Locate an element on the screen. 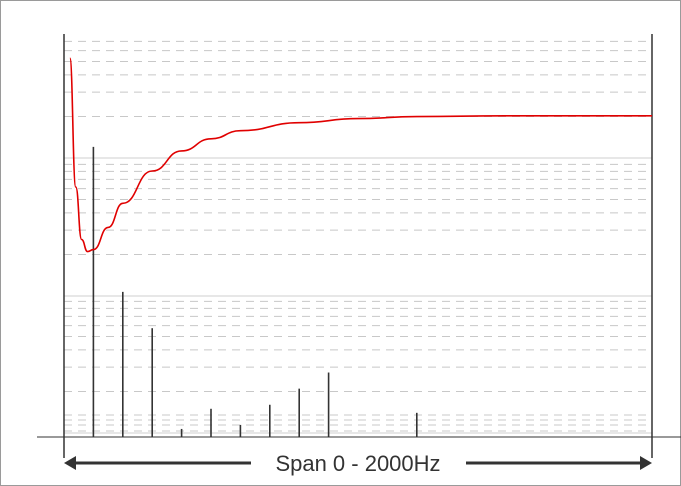  span-indicator: Span 0 - 2000Hz is located at coordinates (358, 463).